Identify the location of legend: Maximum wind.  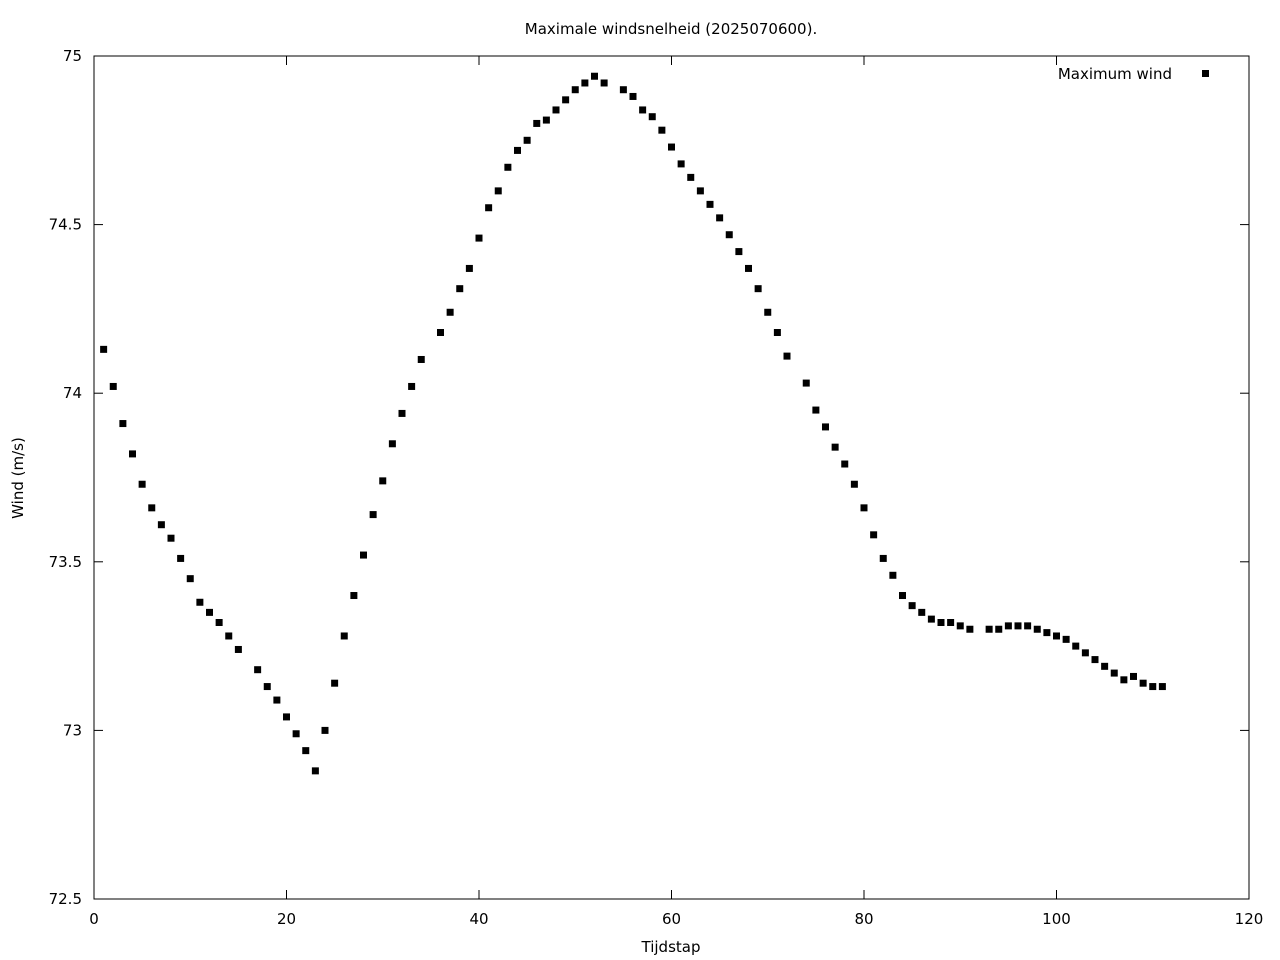
(1133, 74).